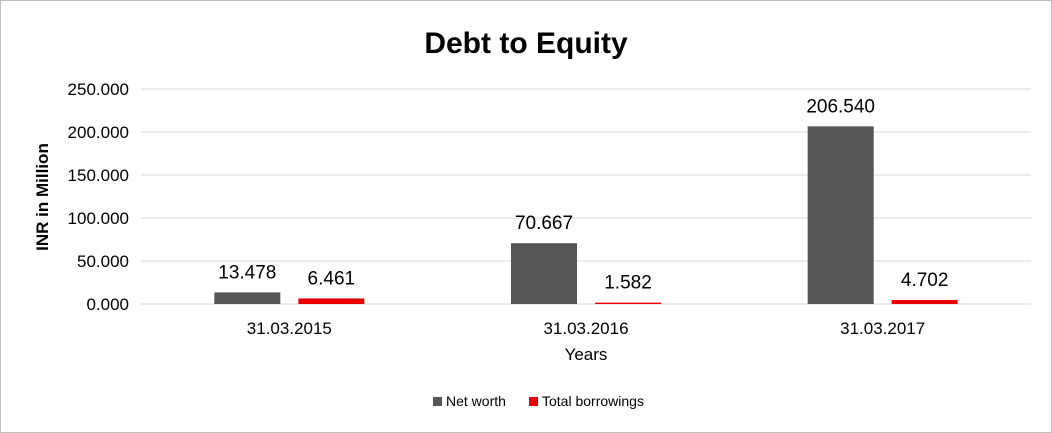  What do you see at coordinates (476, 401) in the screenshot?
I see `legend-label: Net worth` at bounding box center [476, 401].